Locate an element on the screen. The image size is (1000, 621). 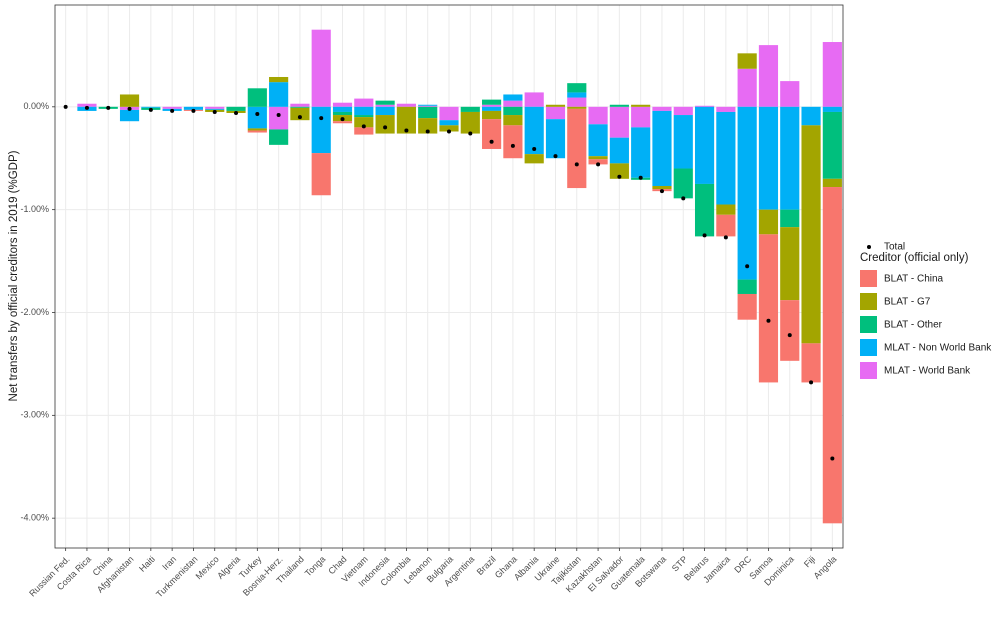
x-tick-label: Mexico is located at coordinates (207, 567).